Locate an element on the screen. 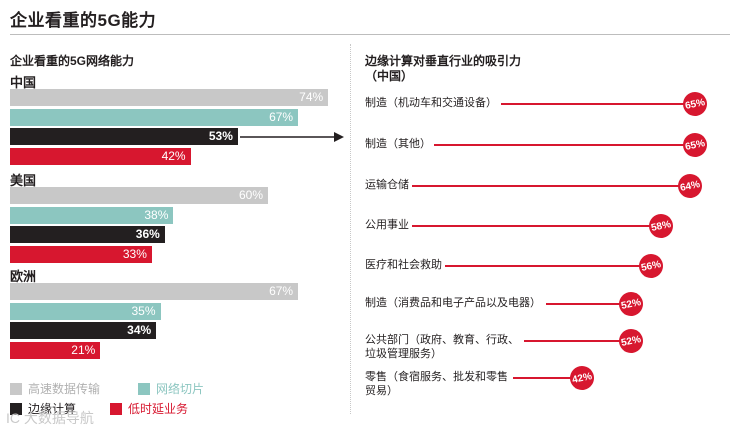 The width and height of the screenshot is (740, 432). bar-value-label: 60% is located at coordinates (250, 195).